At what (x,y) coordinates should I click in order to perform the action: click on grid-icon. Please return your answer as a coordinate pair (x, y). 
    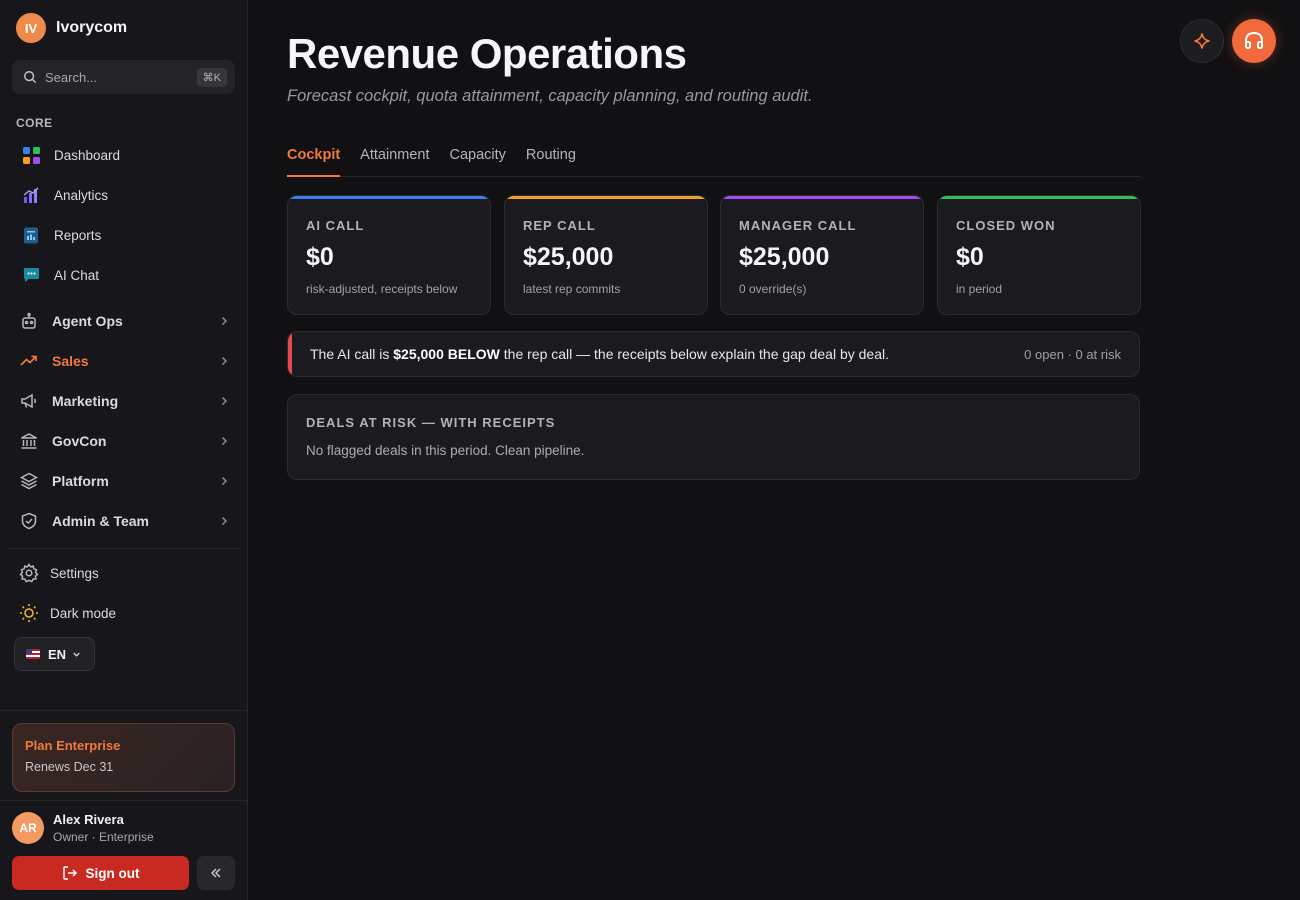
    Looking at the image, I should click on (31, 155).